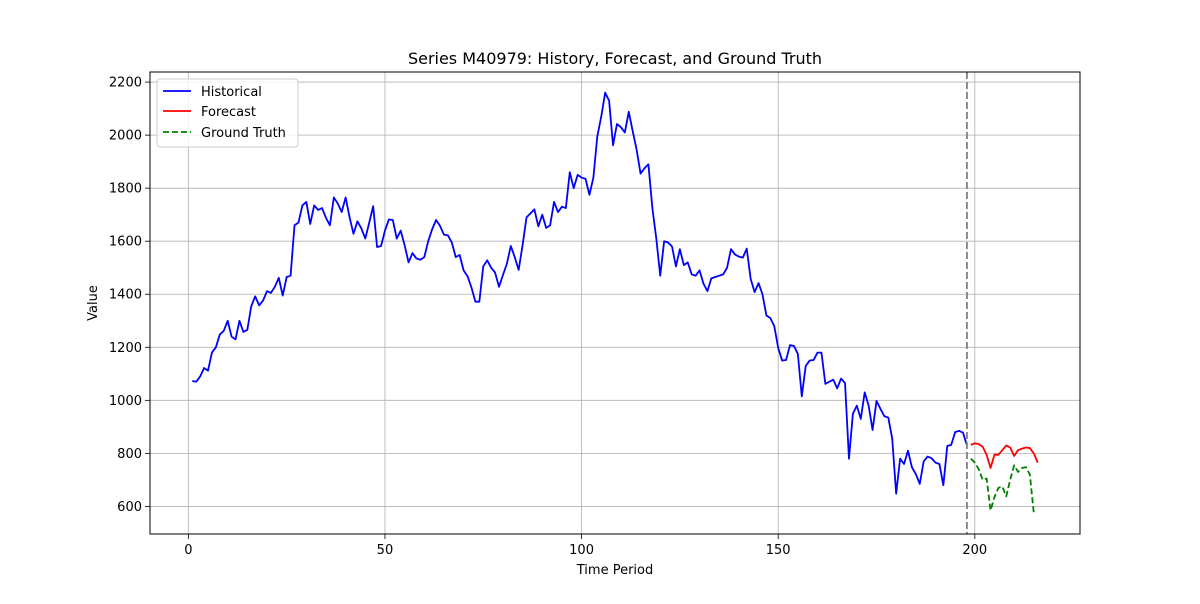 The image size is (1200, 604). I want to click on legend: Historical Forecast Ground Truth, so click(227, 113).